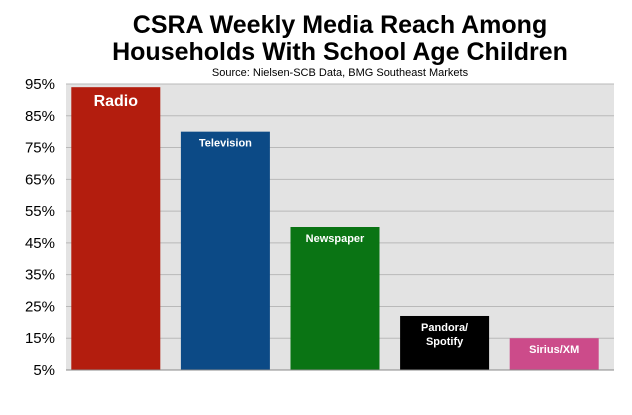  I want to click on y-tick-label: 5%, so click(44, 370).